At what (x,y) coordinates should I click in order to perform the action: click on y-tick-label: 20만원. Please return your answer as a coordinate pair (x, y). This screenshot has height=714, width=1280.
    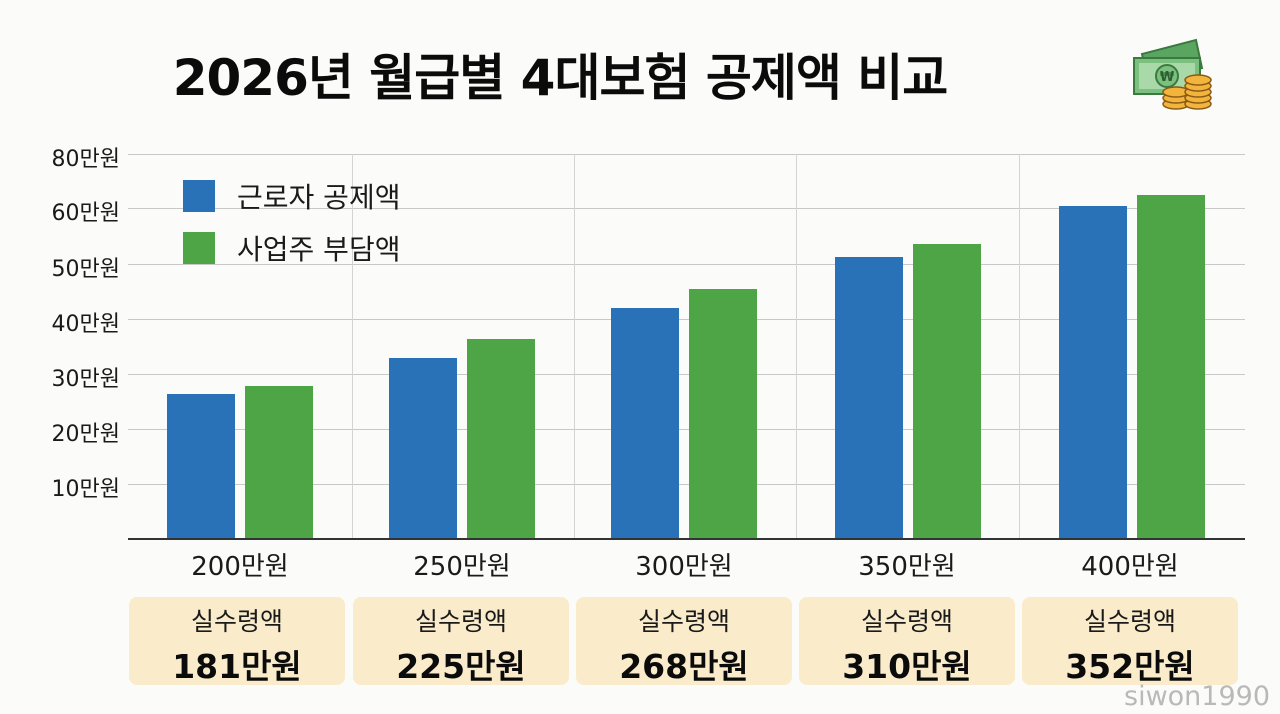
    Looking at the image, I should click on (85, 434).